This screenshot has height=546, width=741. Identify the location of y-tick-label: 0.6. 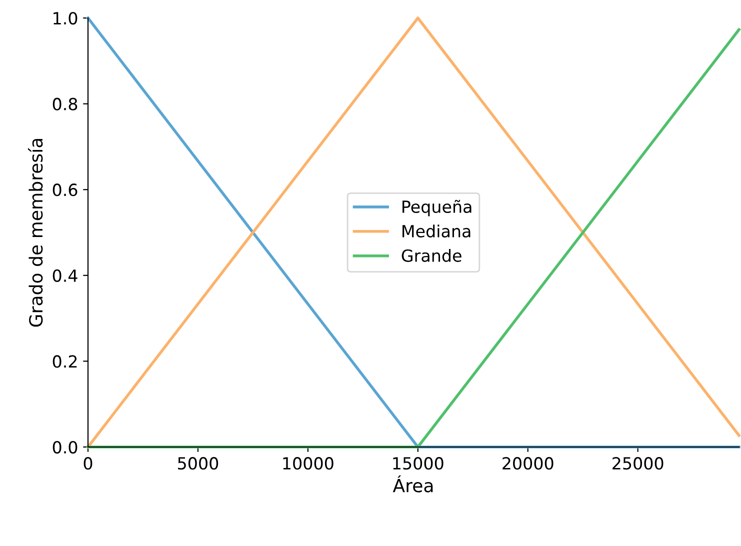
(65, 190).